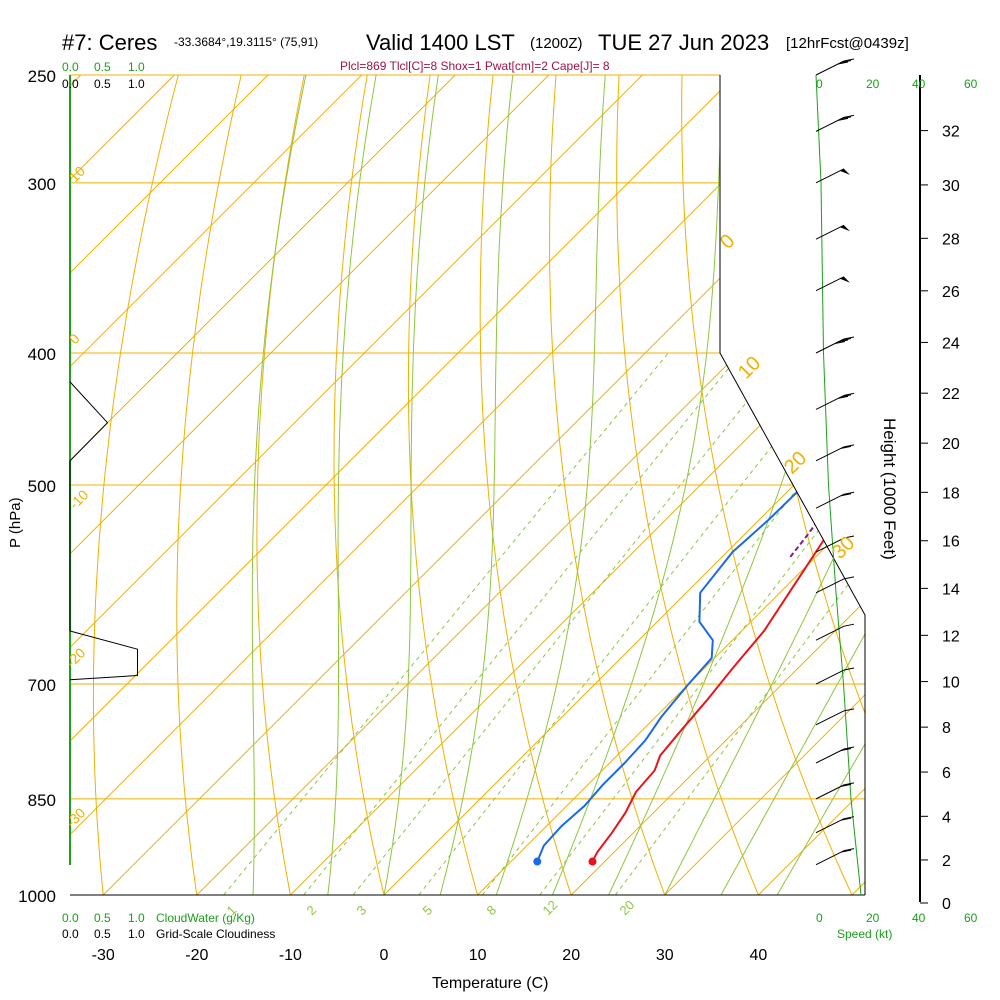  I want to click on isotherm, so click(811, 485).